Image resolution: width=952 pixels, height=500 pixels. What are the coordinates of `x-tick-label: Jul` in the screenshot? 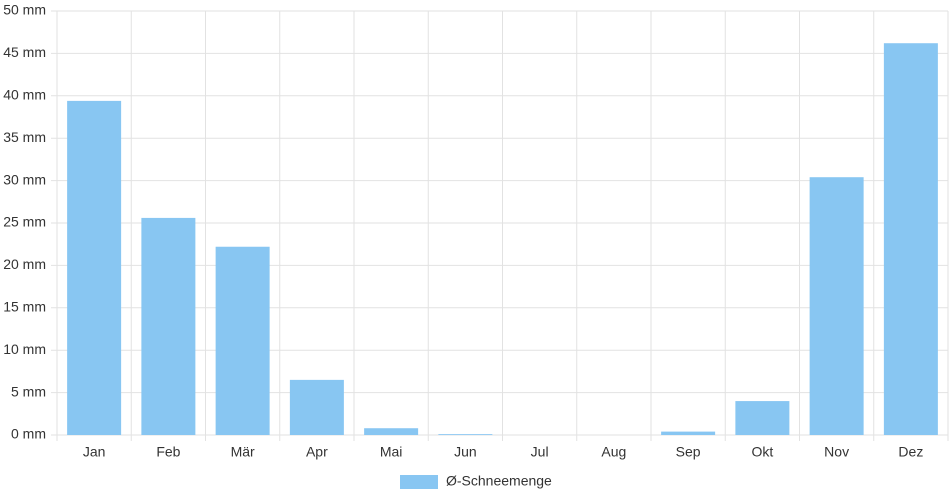 It's located at (540, 452).